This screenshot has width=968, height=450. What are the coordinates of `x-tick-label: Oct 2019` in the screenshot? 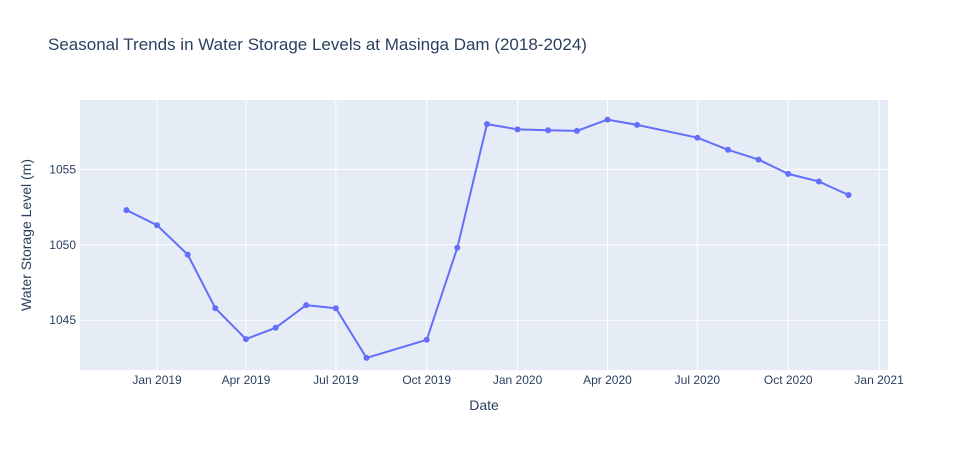 It's located at (426, 380).